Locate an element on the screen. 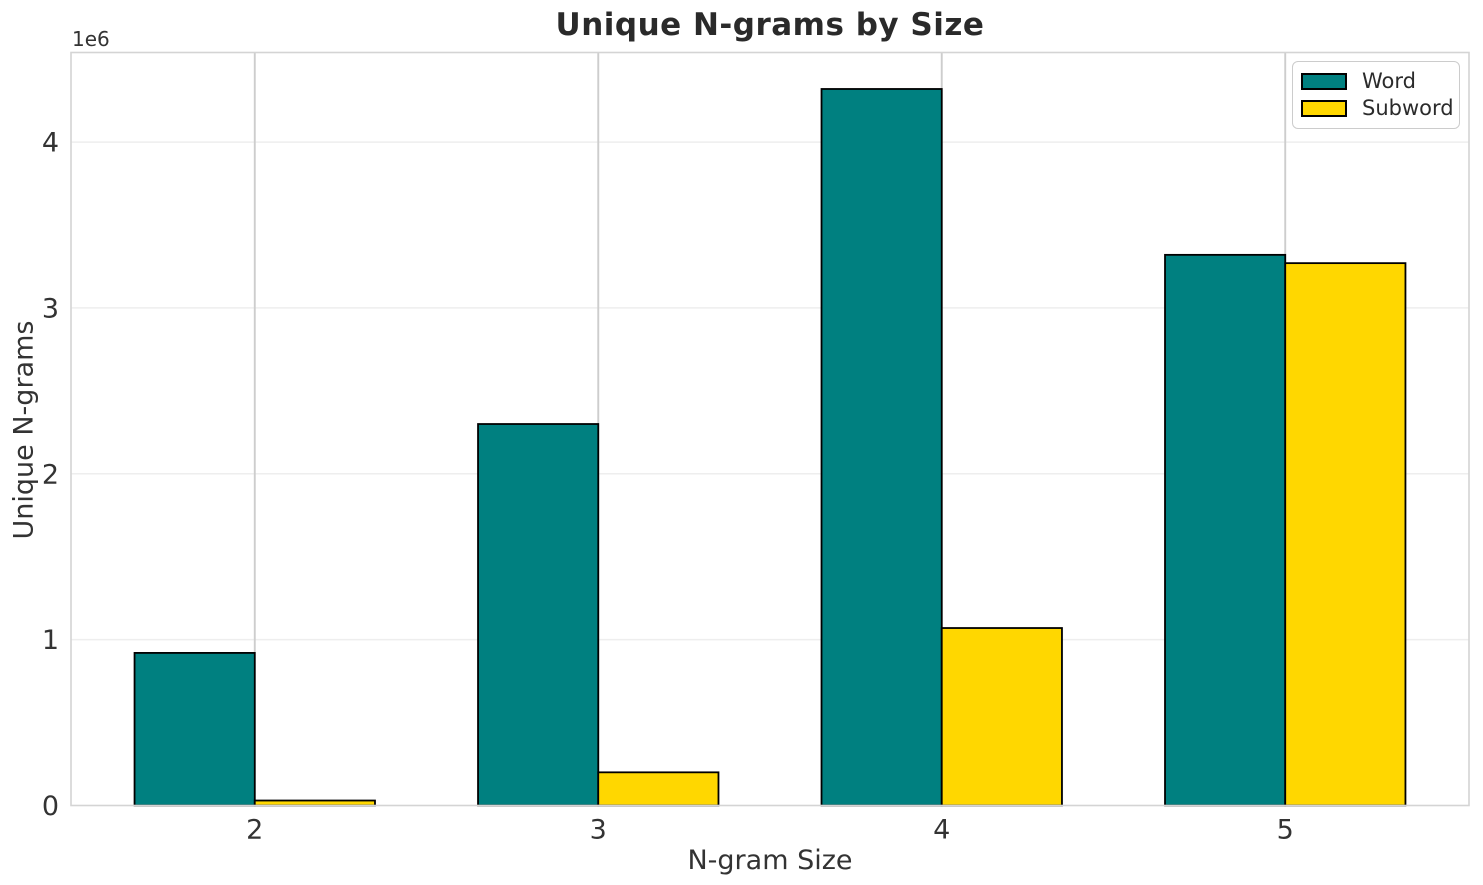 Image resolution: width=1483 pixels, height=885 pixels. legend-label: Subword is located at coordinates (1408, 108).